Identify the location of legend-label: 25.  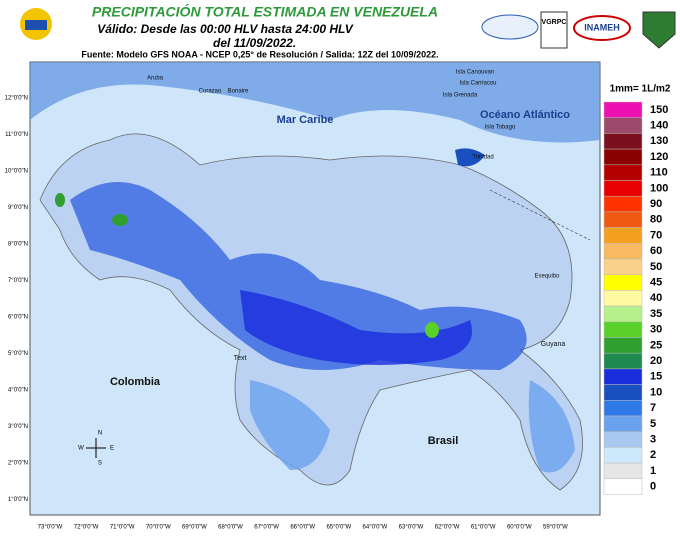
(656, 345).